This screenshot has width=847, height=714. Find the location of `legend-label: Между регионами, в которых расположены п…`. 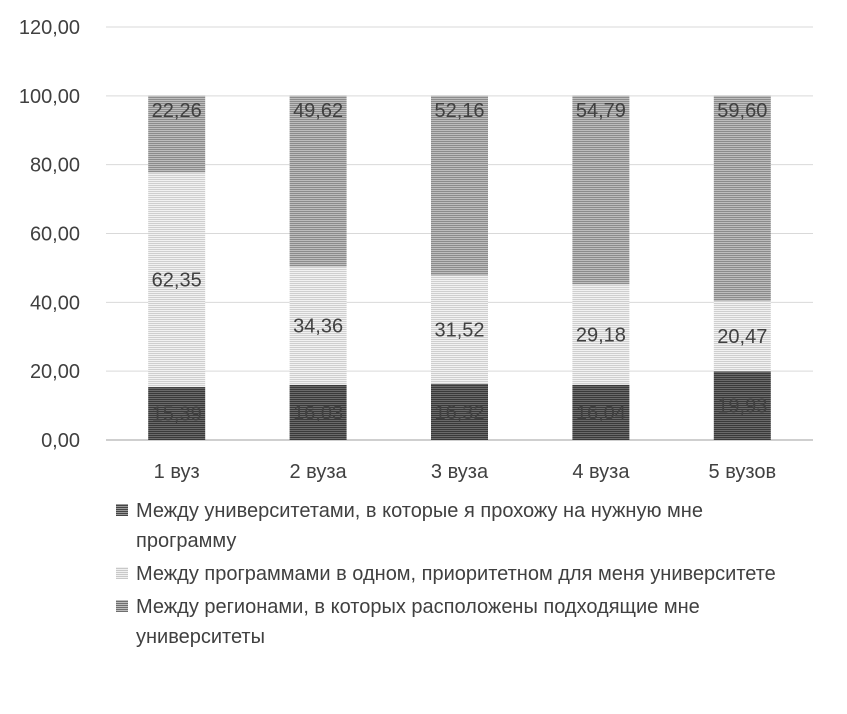

legend-label: Между регионами, в которых расположены п… is located at coordinates (418, 622).